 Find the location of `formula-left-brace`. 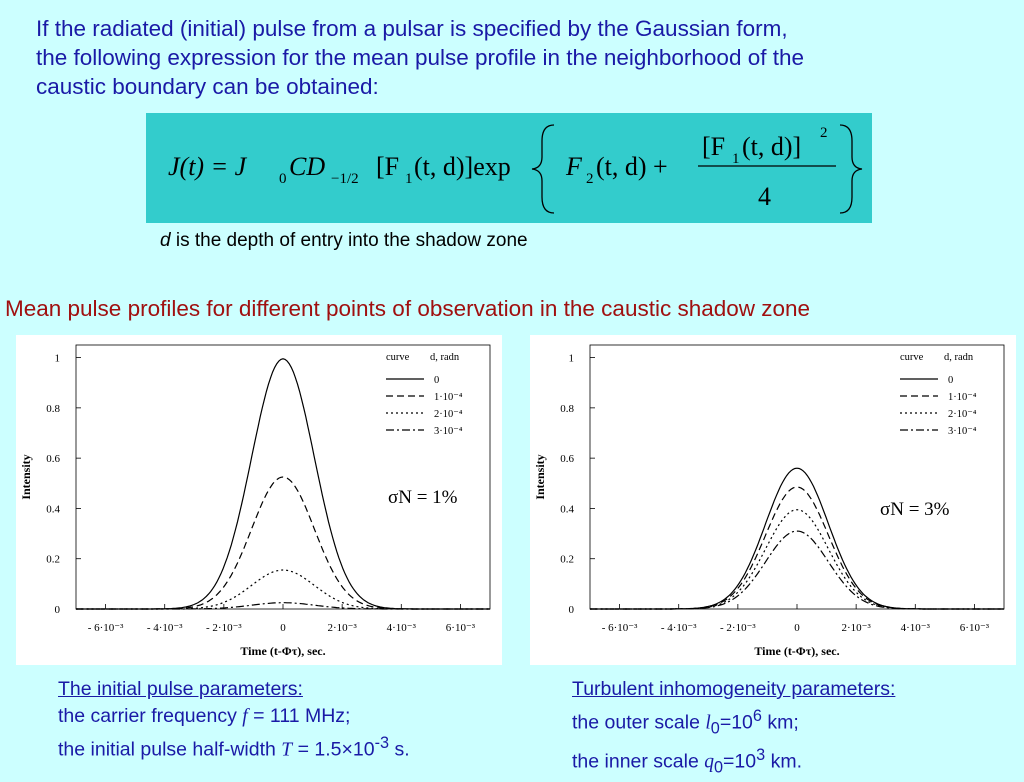

formula-left-brace is located at coordinates (543, 169).